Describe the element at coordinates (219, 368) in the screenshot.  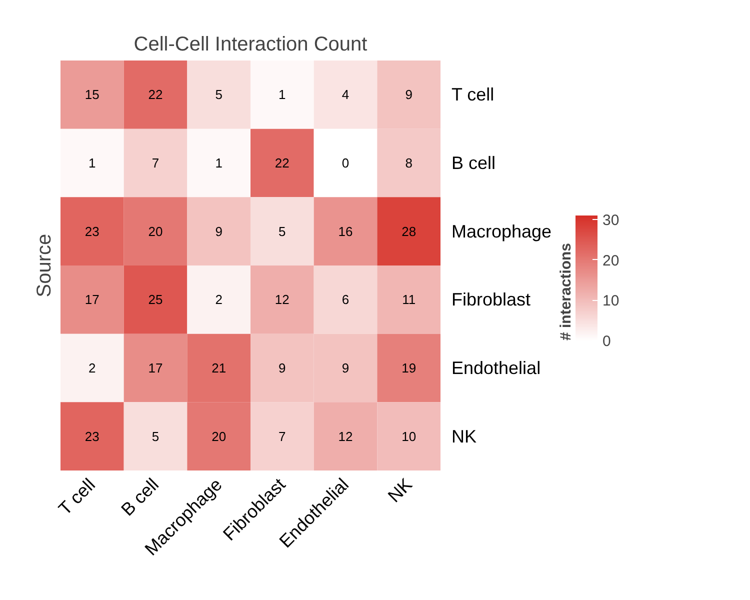
I see `data-label: 21` at that location.